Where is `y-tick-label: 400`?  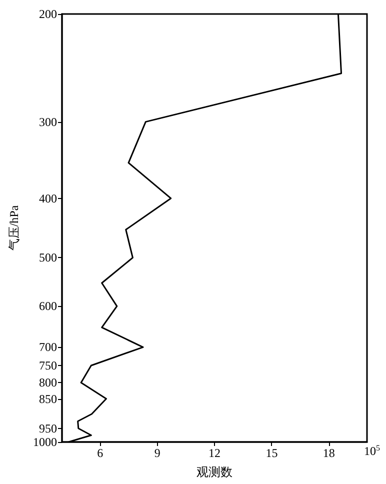
y-tick-label: 400 is located at coordinates (48, 198).